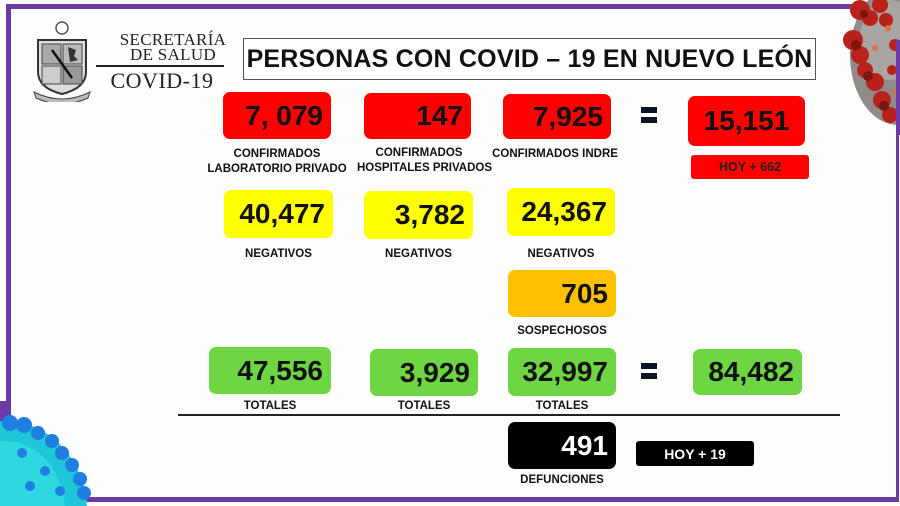 The width and height of the screenshot is (900, 506). Describe the element at coordinates (417, 116) in the screenshot. I see `confirmed-hospitales-privados-value: 147` at that location.